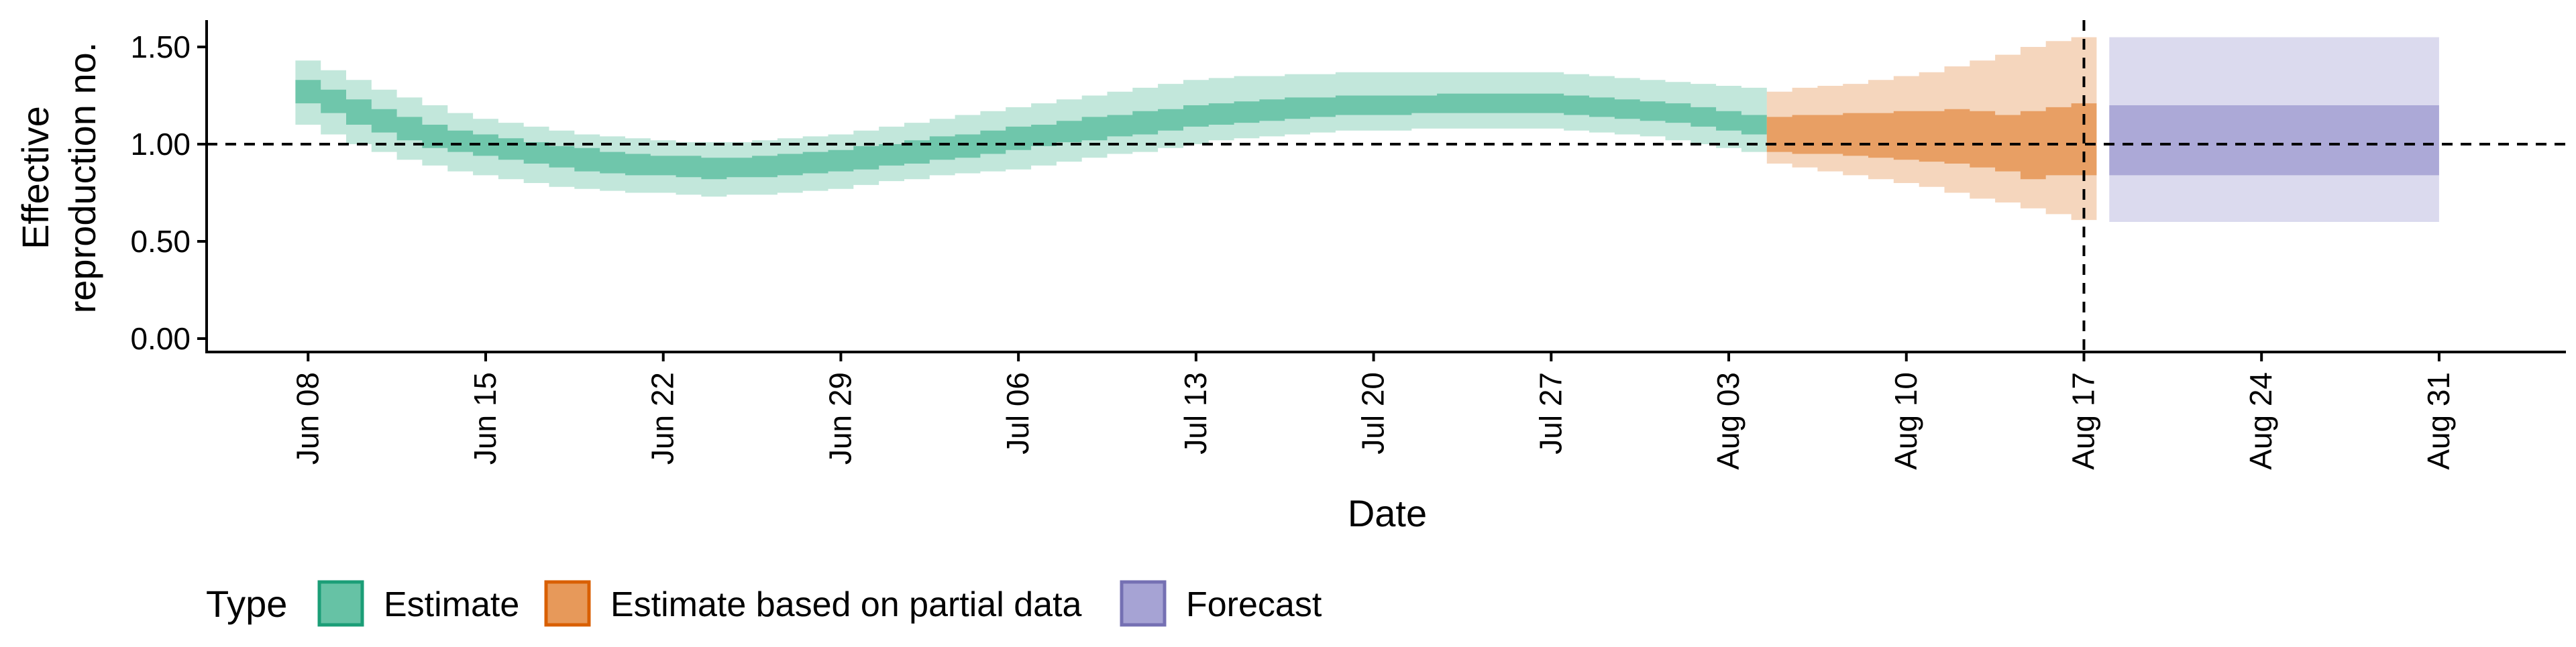 This screenshot has height=647, width=2576. Describe the element at coordinates (2260, 421) in the screenshot. I see `x-tick-label: Aug 24` at that location.